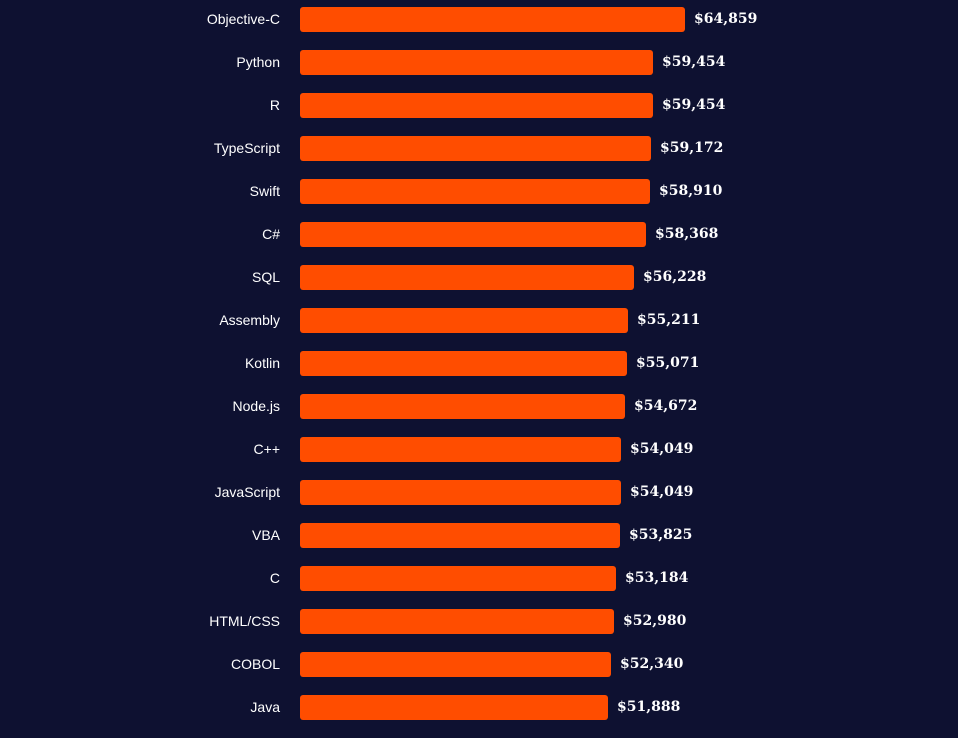  I want to click on category-label: C++, so click(266, 449).